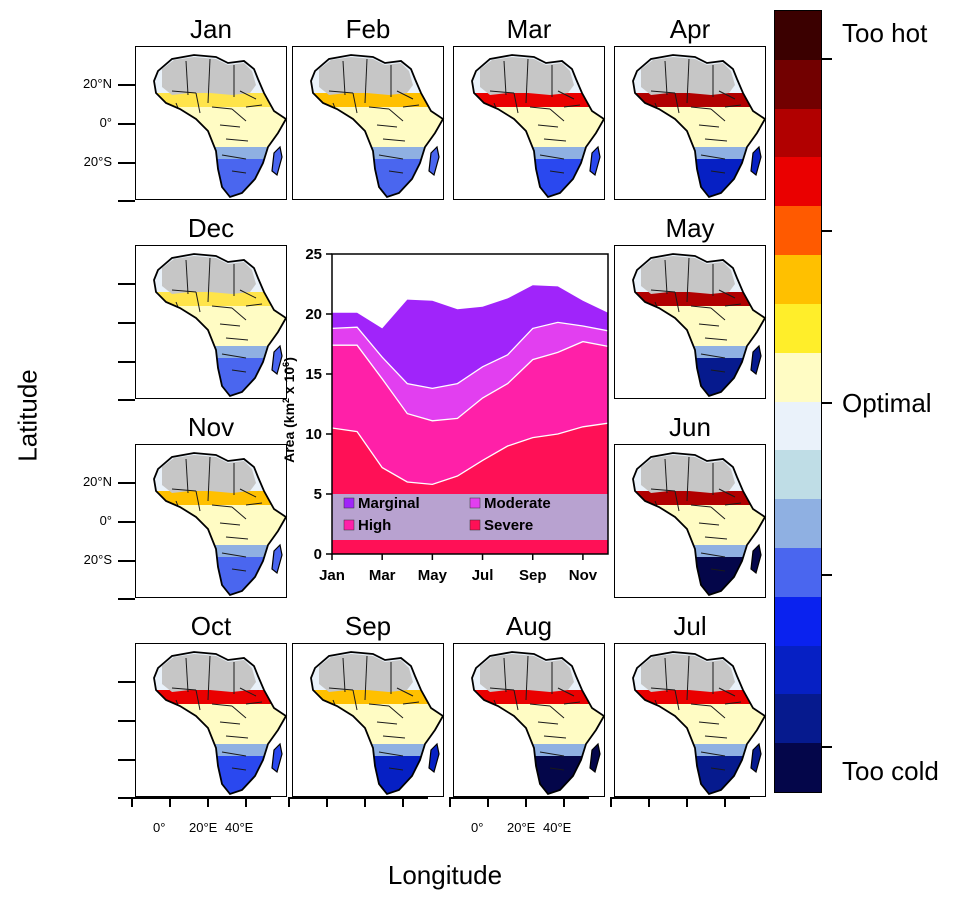 This screenshot has height=903, width=964. What do you see at coordinates (211, 228) in the screenshot?
I see `map-title-dec: Dec` at bounding box center [211, 228].